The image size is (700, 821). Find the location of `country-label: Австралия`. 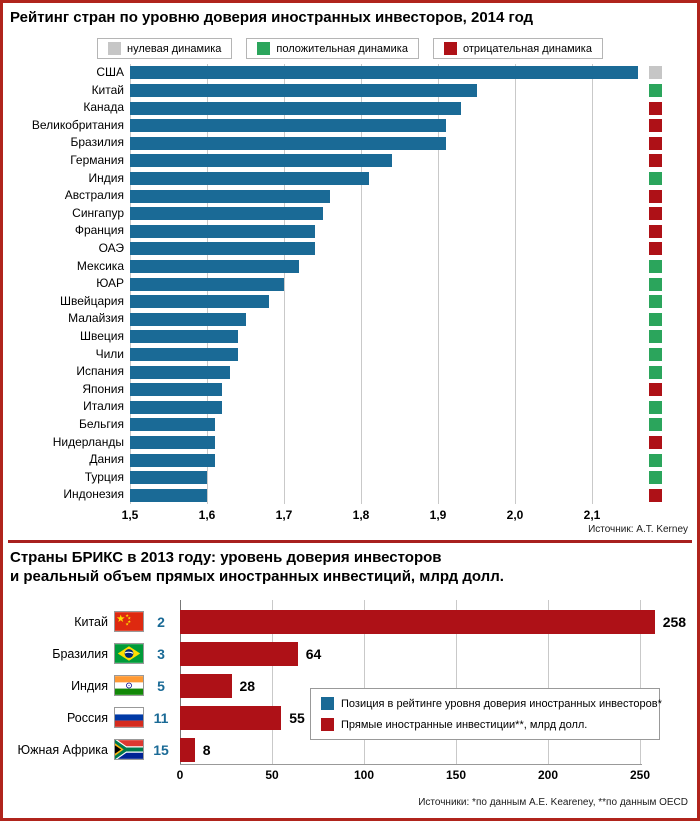

country-label: Австралия is located at coordinates (94, 195).